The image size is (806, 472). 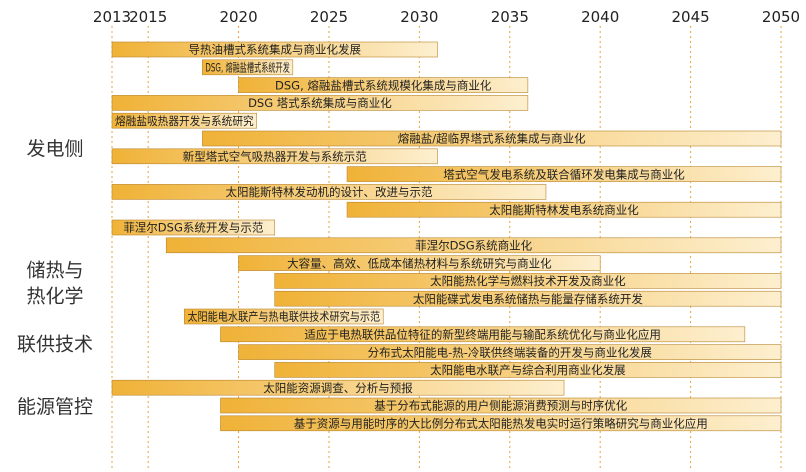 I want to click on task-label: 新型塔式空气吸热器开发与系统示范, so click(x=275, y=157).